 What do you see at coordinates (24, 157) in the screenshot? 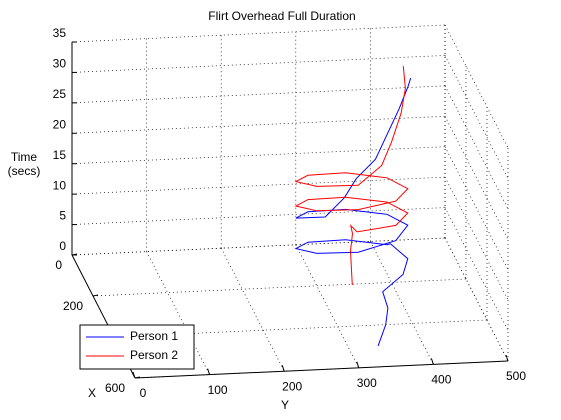
I see `z-axis-label: Time` at bounding box center [24, 157].